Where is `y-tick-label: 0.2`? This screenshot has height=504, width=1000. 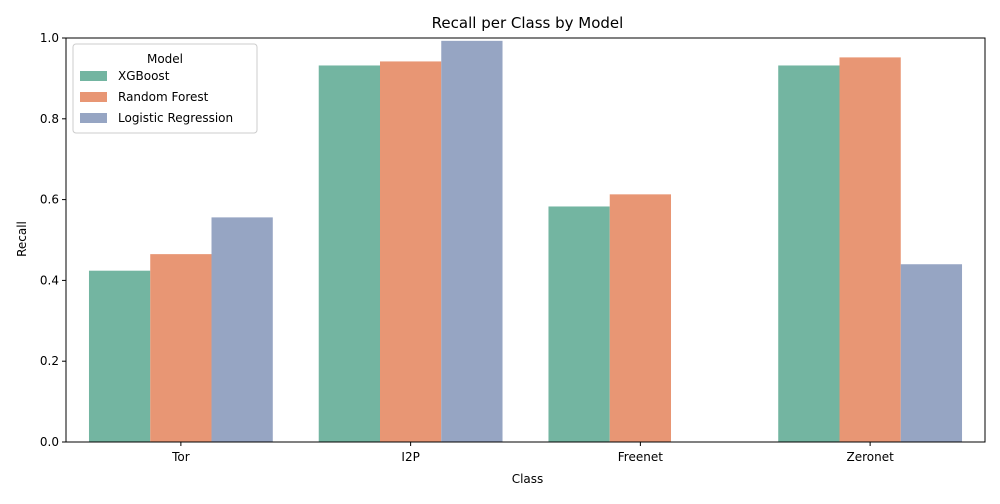
y-tick-label: 0.2 is located at coordinates (49, 361).